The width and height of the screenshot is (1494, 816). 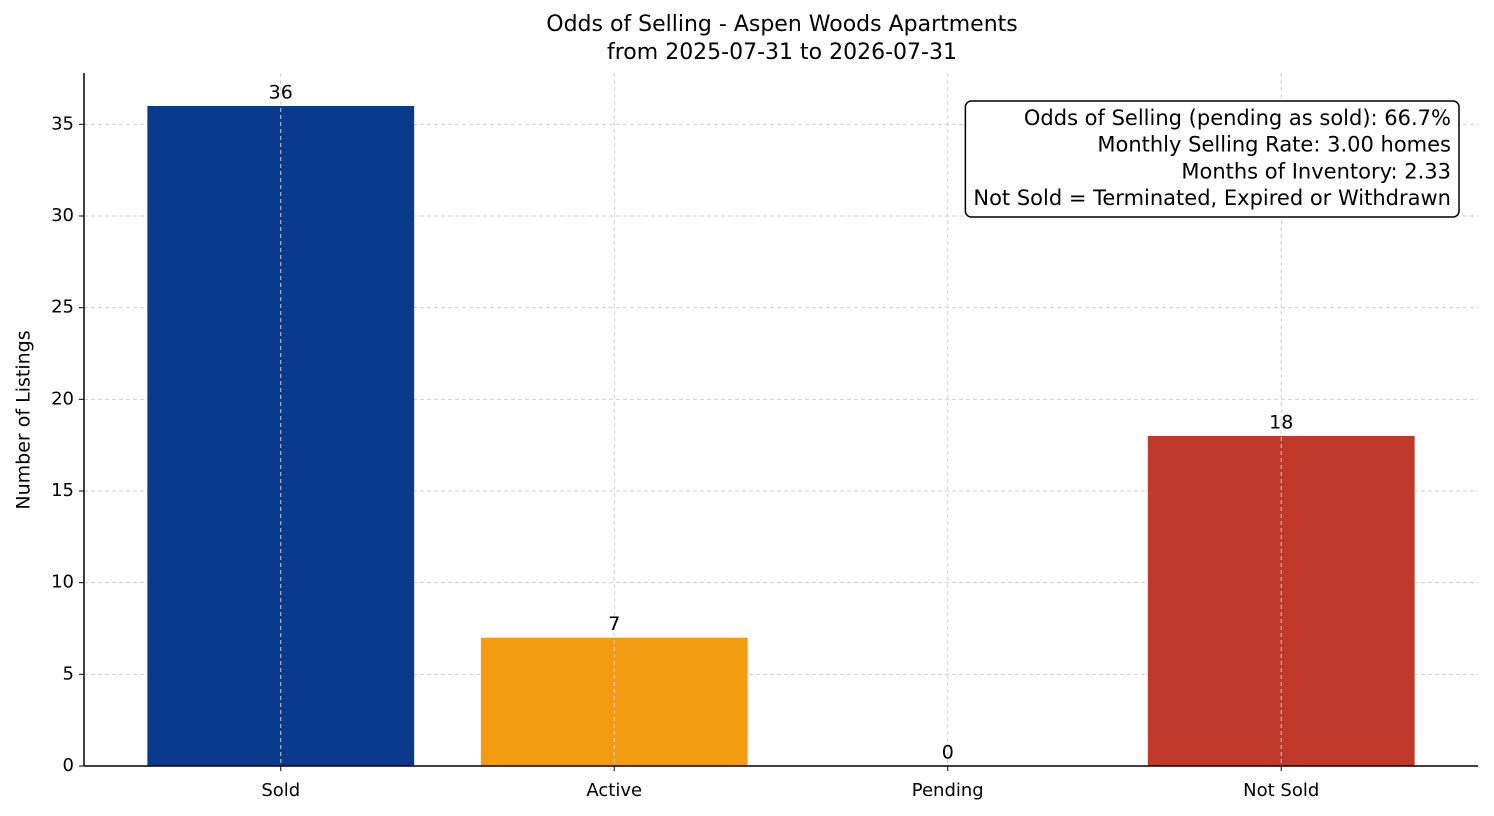 What do you see at coordinates (614, 624) in the screenshot?
I see `value-label: 7` at bounding box center [614, 624].